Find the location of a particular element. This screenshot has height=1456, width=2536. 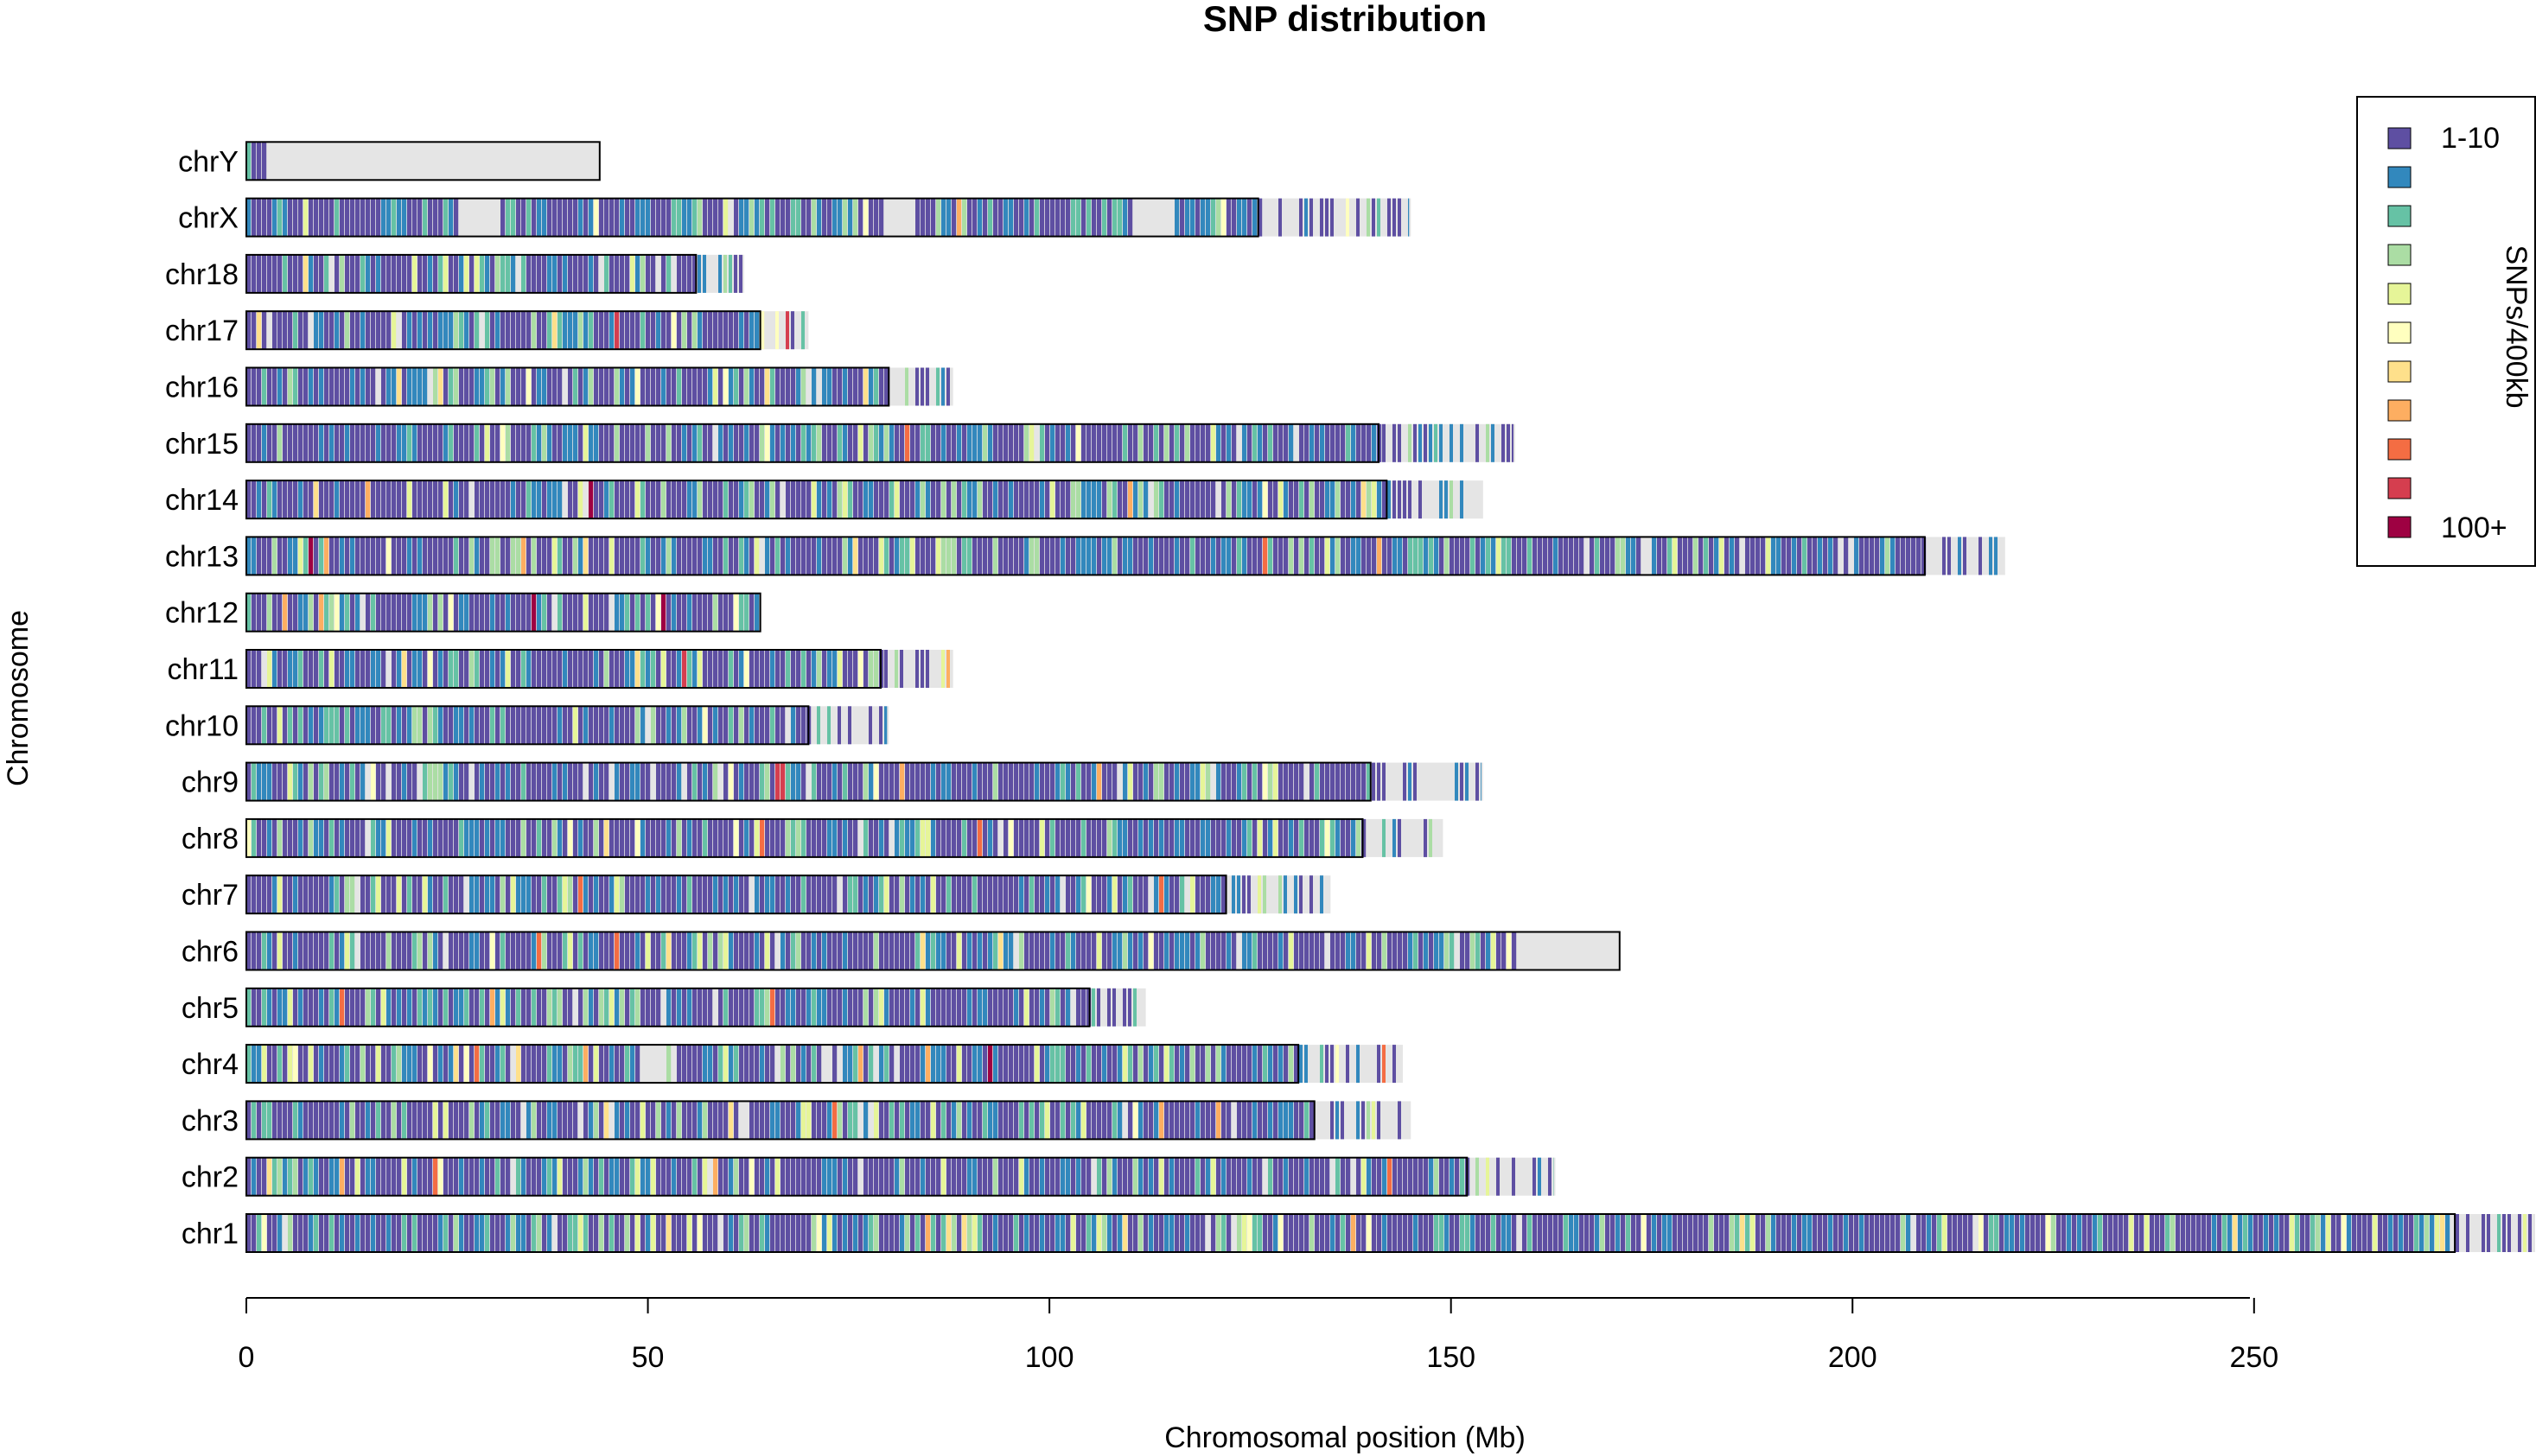

legend-swatch is located at coordinates (2399, 450).